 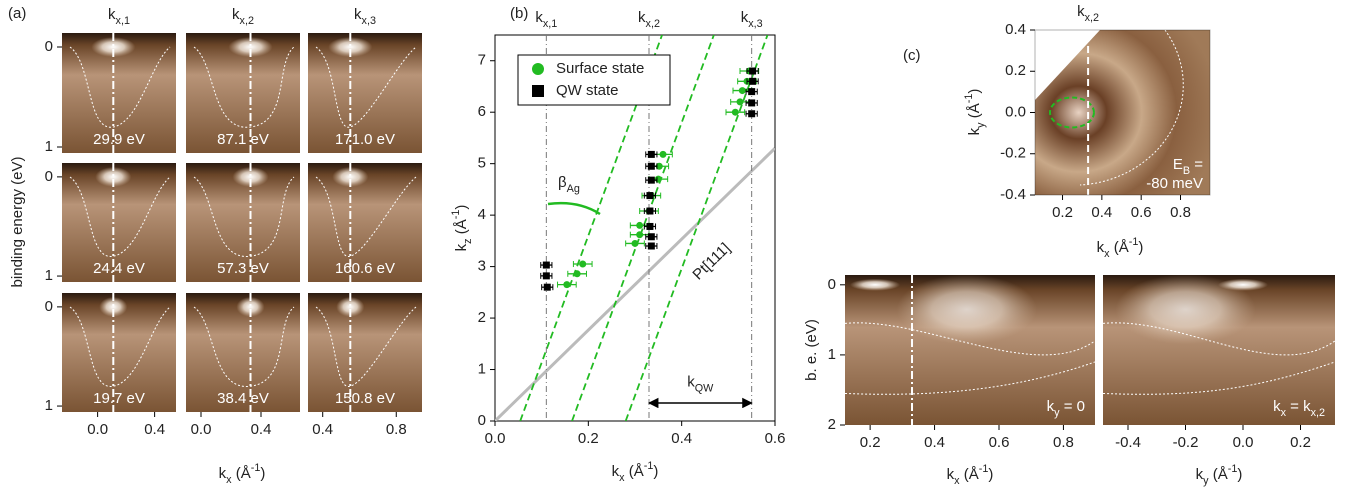 What do you see at coordinates (711, 262) in the screenshot?
I see `pt-line-label: Pt[111]` at bounding box center [711, 262].